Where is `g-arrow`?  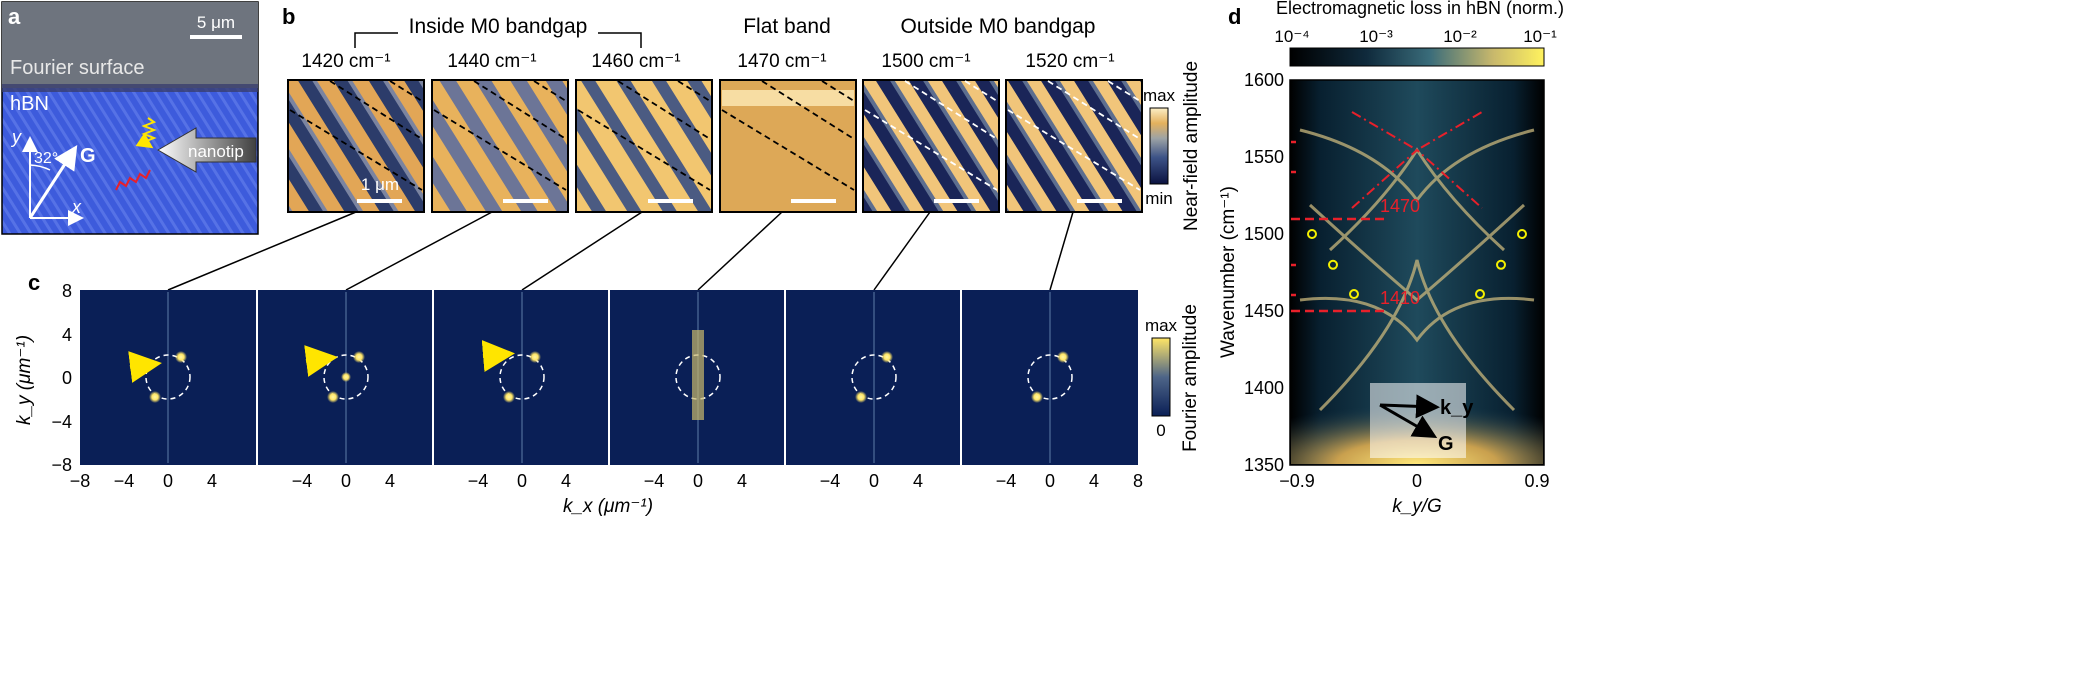
g-arrow is located at coordinates (1408, 420).